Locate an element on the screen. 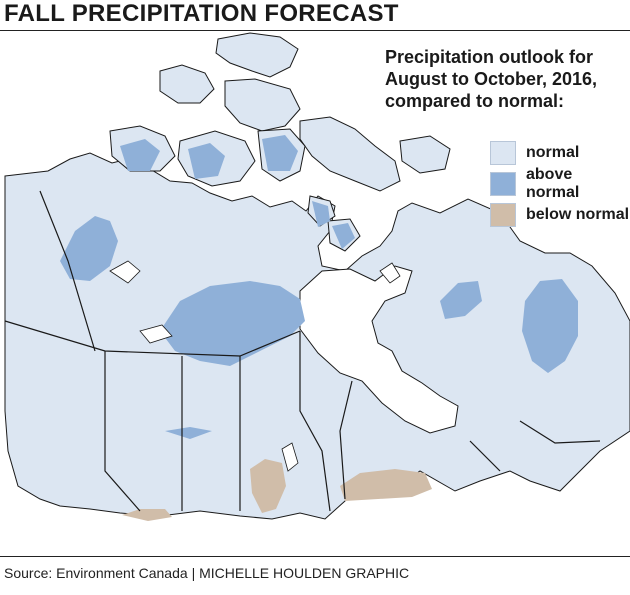 The image size is (630, 595). legend-label: above normal is located at coordinates (553, 183).